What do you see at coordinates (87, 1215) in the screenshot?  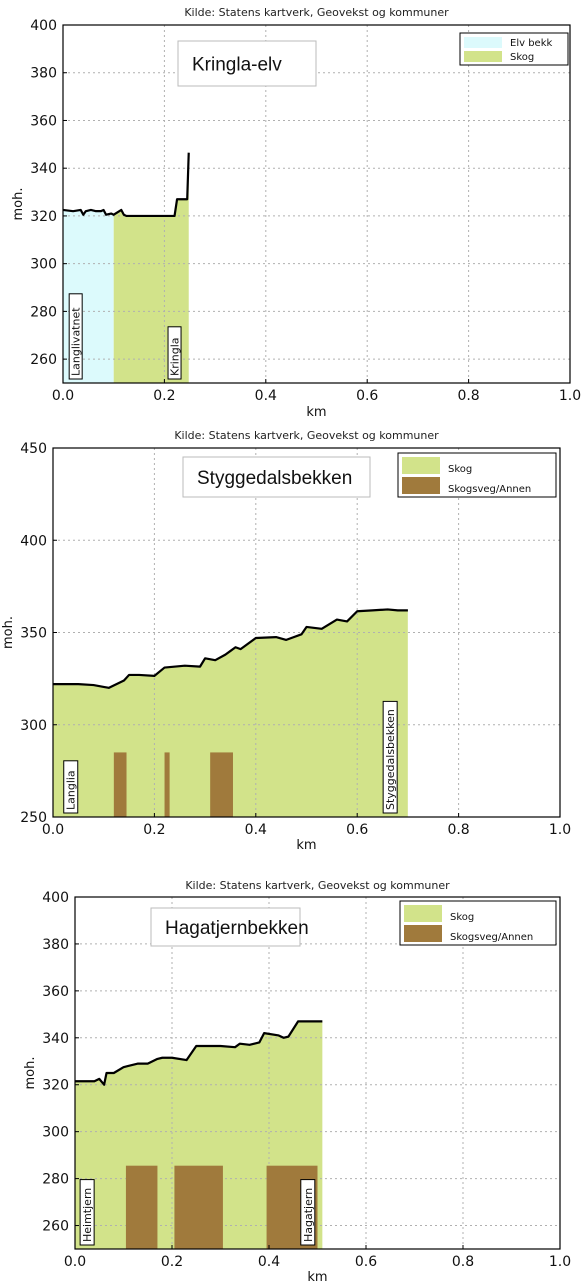 I see `place-label-text: Heimtjern` at bounding box center [87, 1215].